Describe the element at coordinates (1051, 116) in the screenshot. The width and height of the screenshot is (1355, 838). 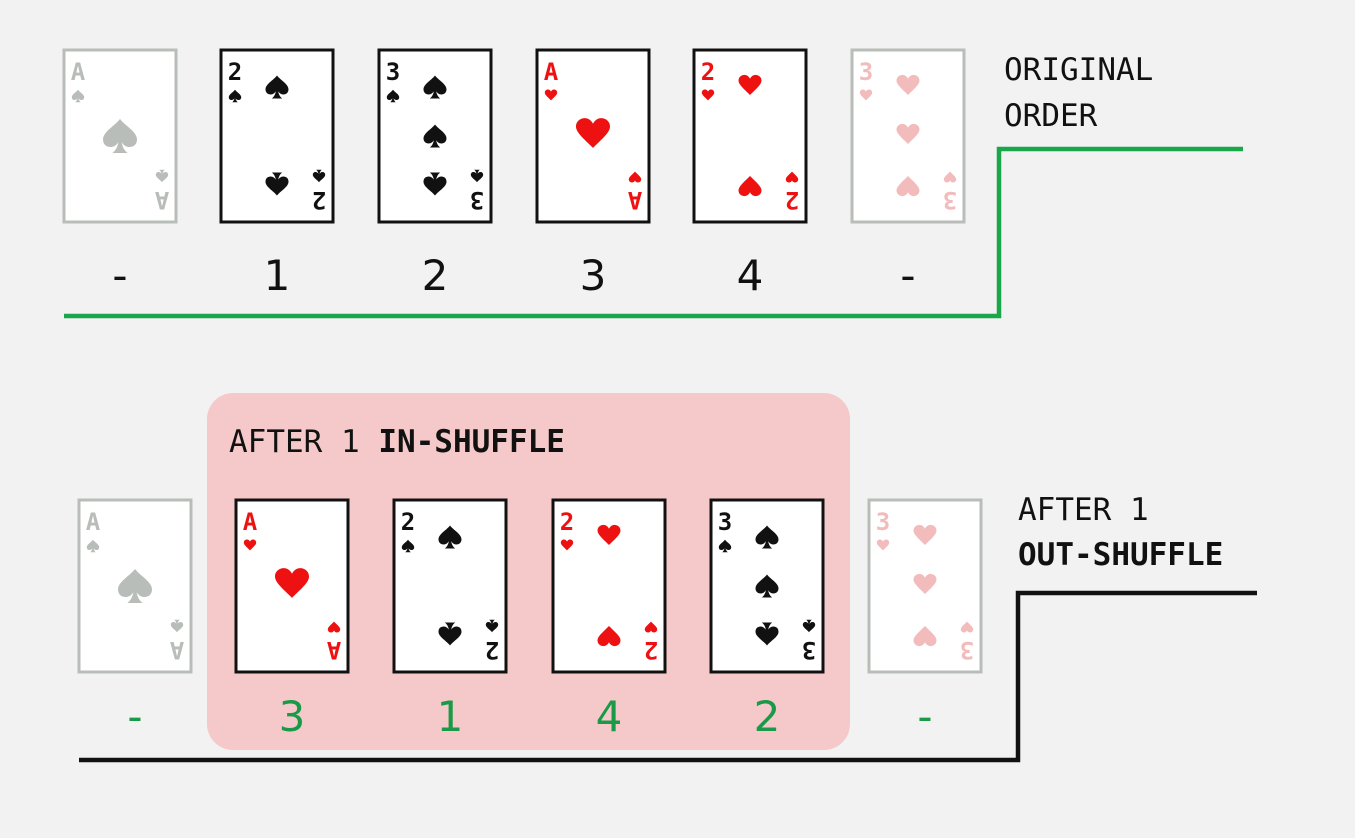
I see `original-order-label-line2: ORDER` at that location.